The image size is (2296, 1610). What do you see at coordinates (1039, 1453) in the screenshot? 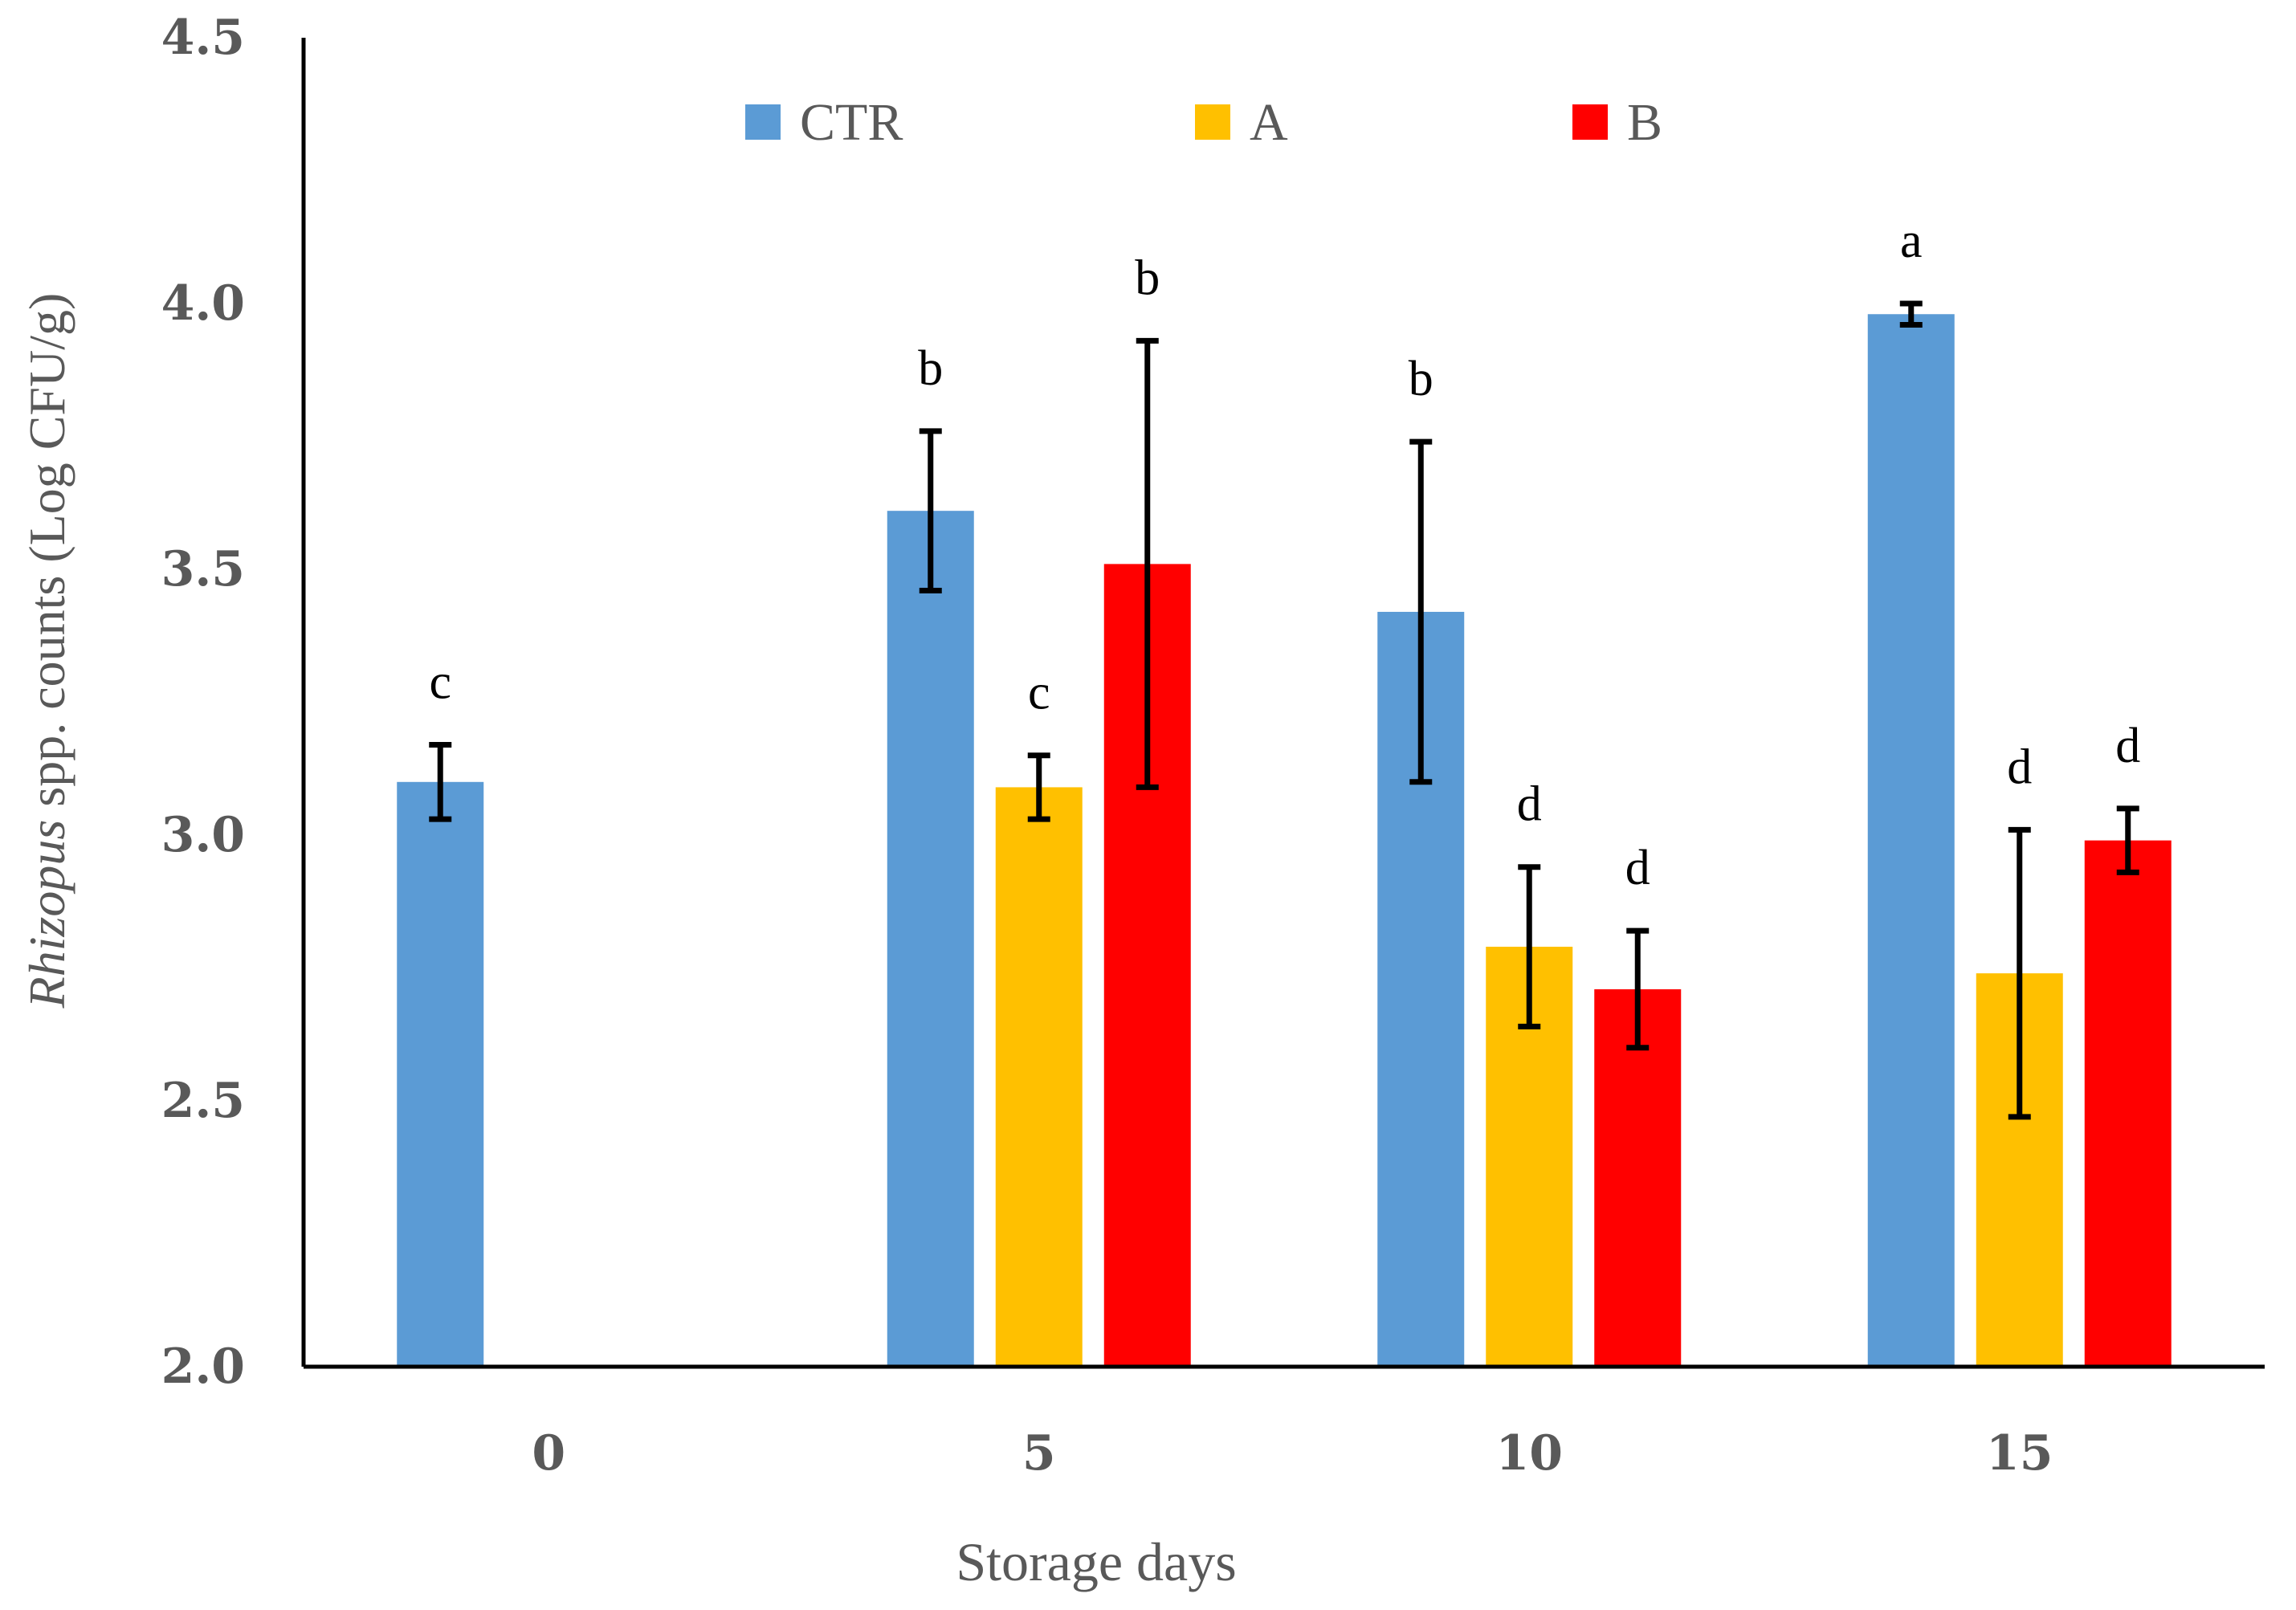
I see `x-tick-label: 5` at bounding box center [1039, 1453].